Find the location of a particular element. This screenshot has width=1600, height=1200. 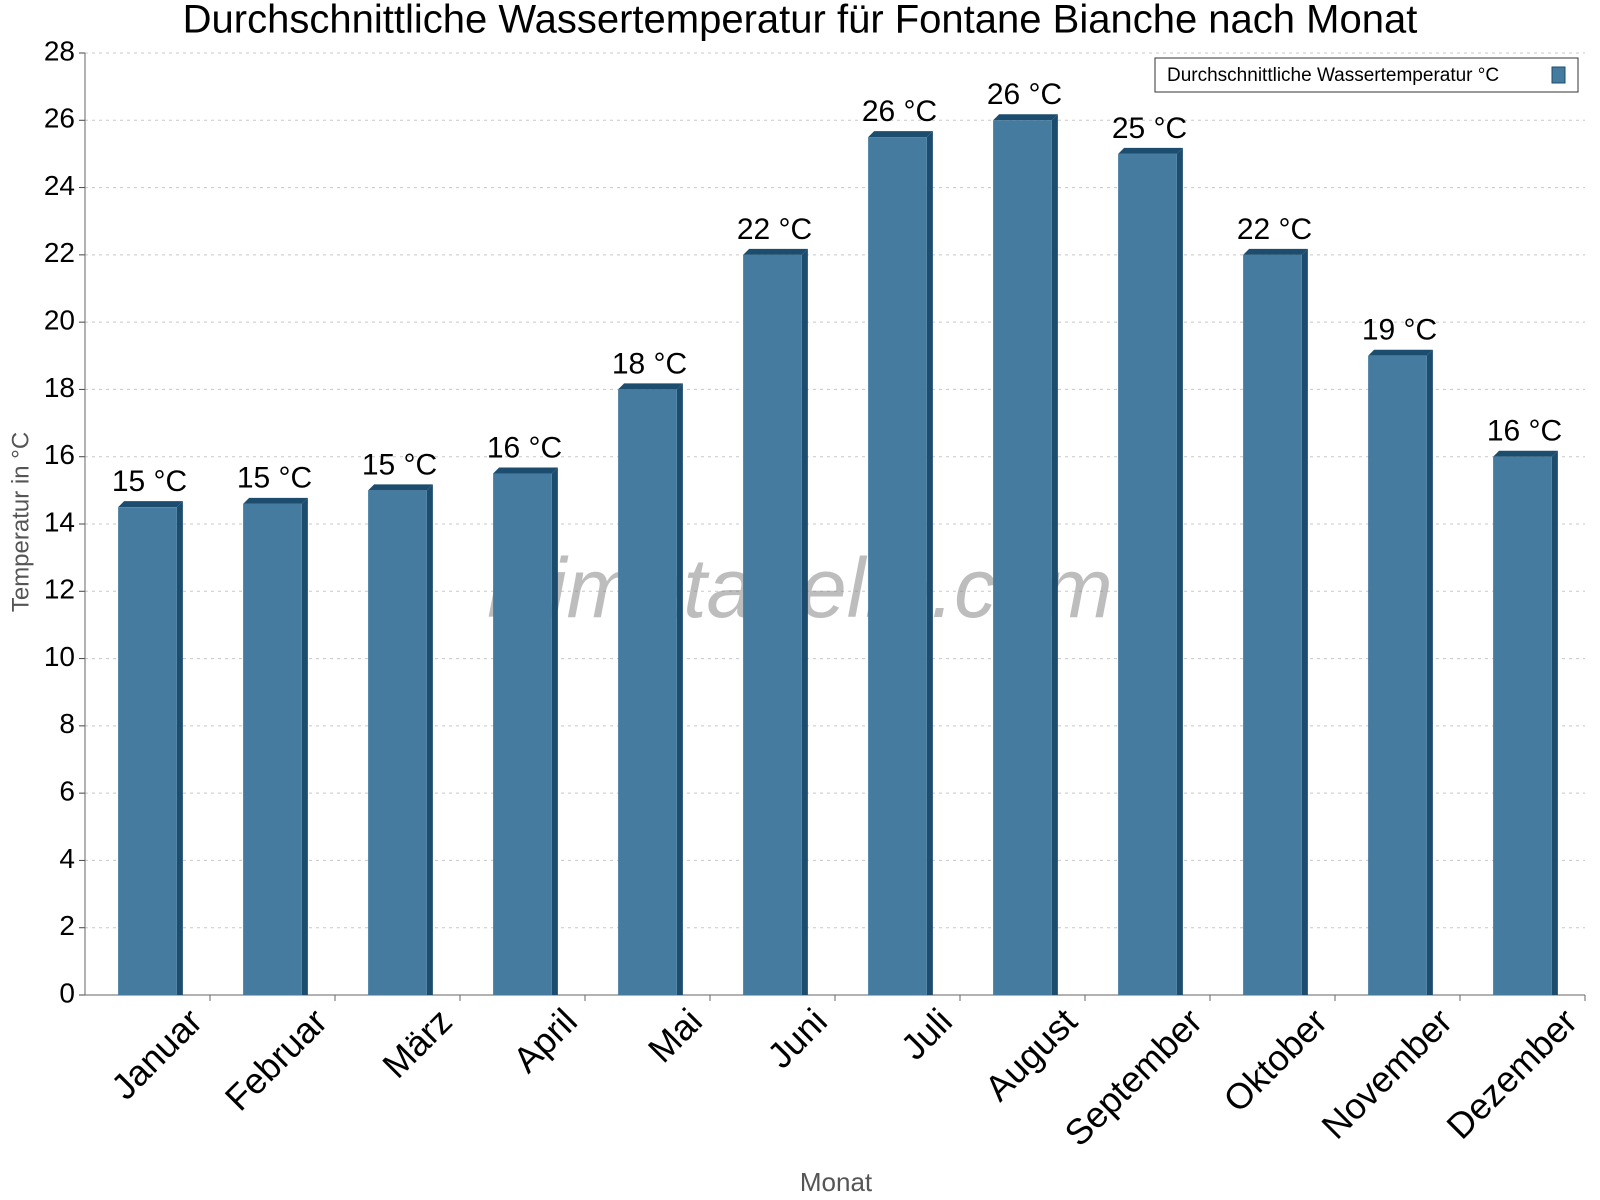

value-label: 19 °C is located at coordinates (1399, 330).